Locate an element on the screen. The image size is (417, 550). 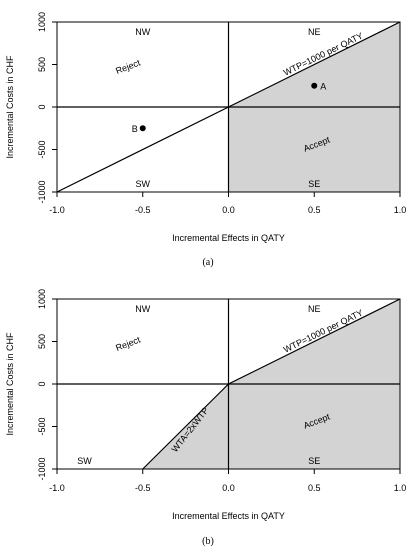
data-point-label: A is located at coordinates (323, 86).